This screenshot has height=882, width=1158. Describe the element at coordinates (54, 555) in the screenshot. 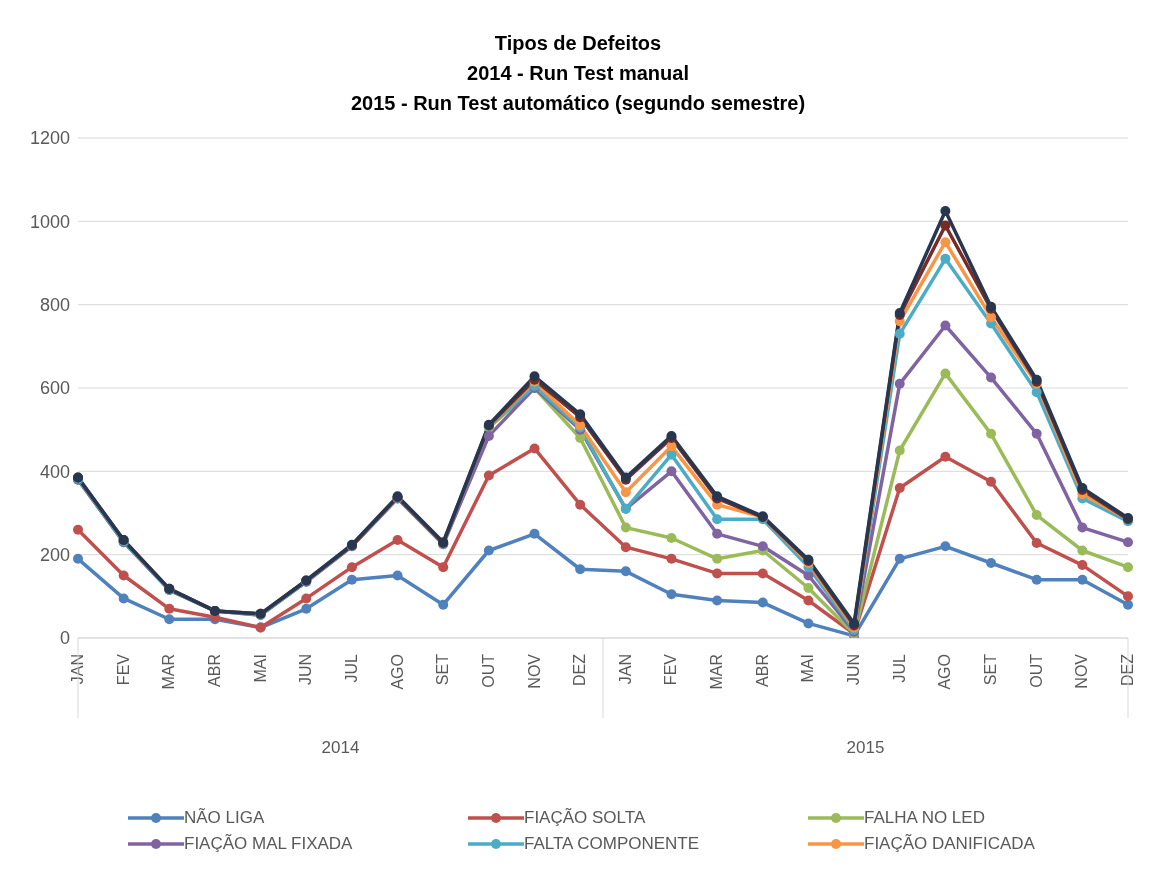

I see `y-tick-label: 200` at that location.